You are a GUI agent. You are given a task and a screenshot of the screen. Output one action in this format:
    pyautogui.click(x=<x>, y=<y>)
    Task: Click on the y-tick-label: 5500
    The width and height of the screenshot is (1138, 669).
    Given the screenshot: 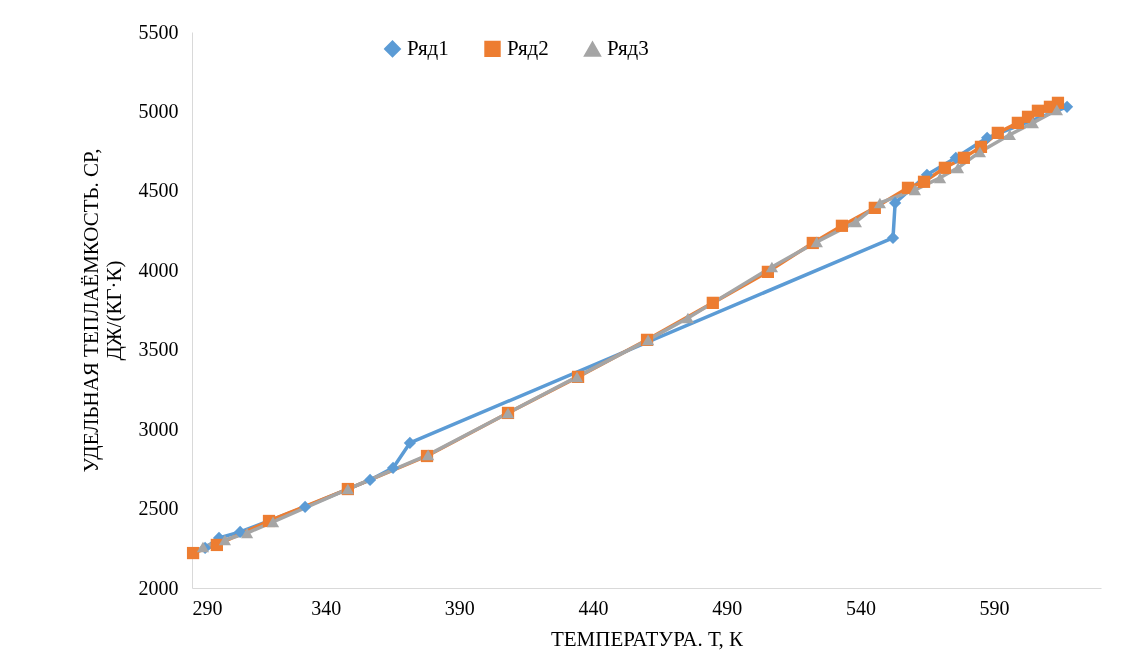 What is the action you would take?
    pyautogui.click(x=158, y=31)
    